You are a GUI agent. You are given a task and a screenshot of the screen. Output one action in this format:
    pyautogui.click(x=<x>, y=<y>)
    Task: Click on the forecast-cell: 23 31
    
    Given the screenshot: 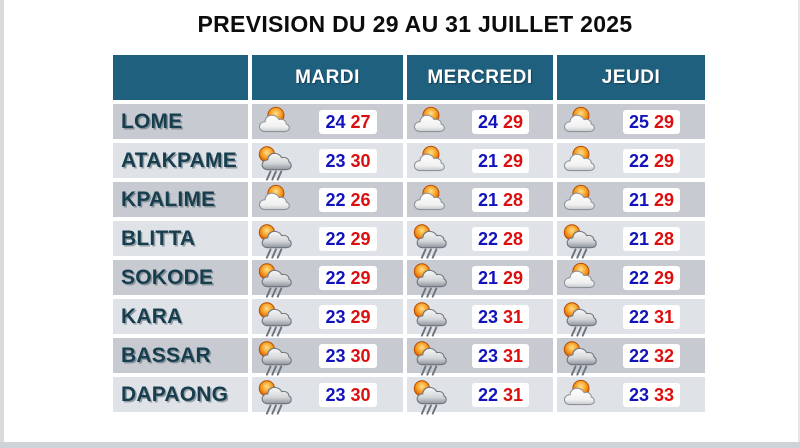 What is the action you would take?
    pyautogui.click(x=480, y=355)
    